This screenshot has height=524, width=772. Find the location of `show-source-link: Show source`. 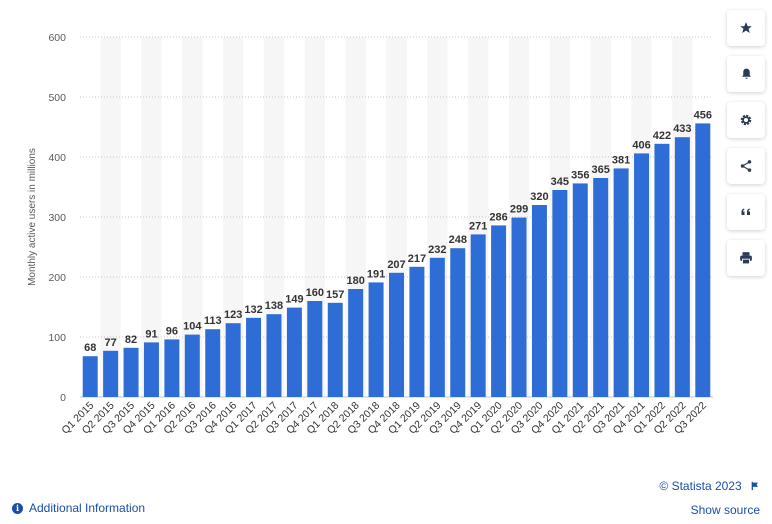

show-source-link: Show source is located at coordinates (725, 510).